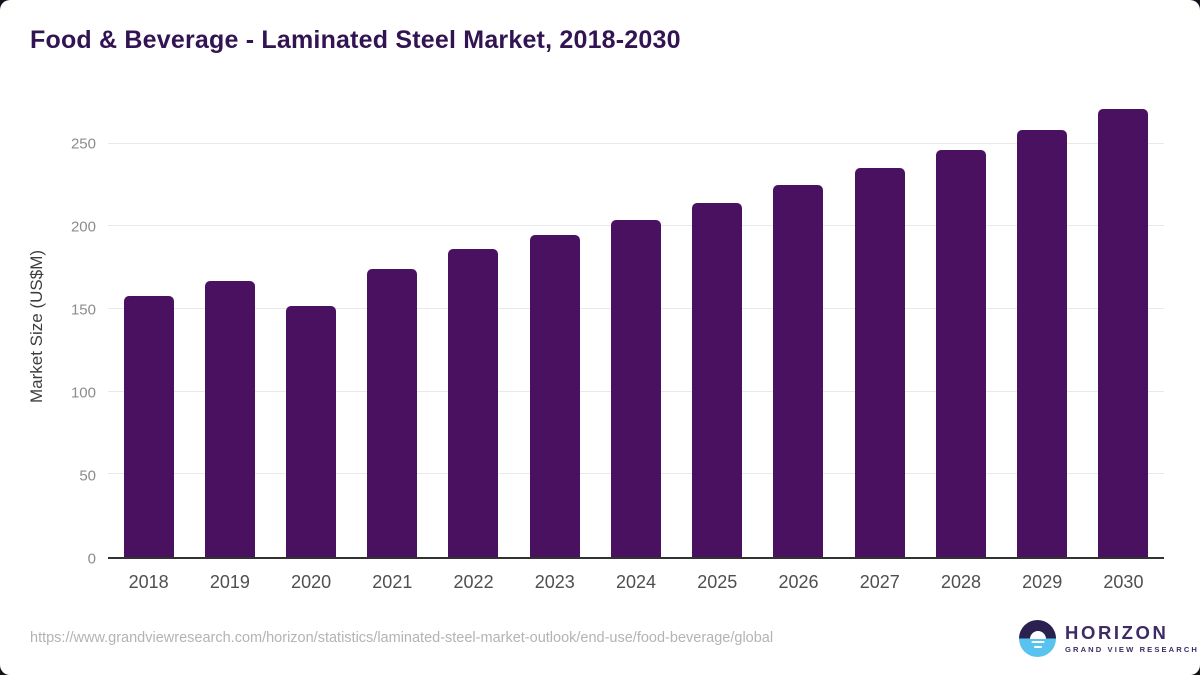 The image size is (1200, 675). I want to click on x-tick-label: 2023, so click(554, 582).